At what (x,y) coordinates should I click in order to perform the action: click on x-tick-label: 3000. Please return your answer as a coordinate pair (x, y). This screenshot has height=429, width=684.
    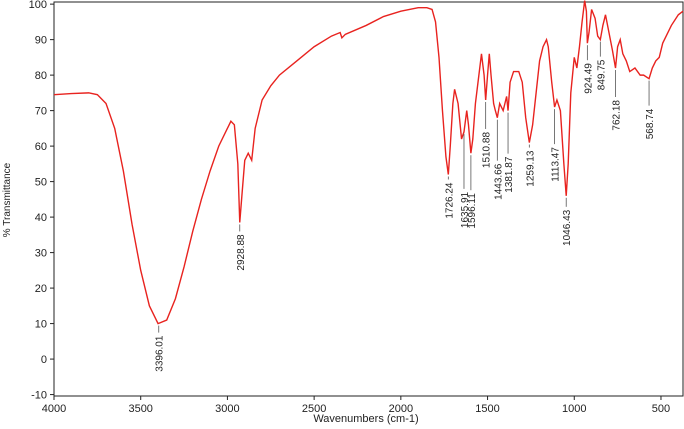
    Looking at the image, I should click on (227, 409).